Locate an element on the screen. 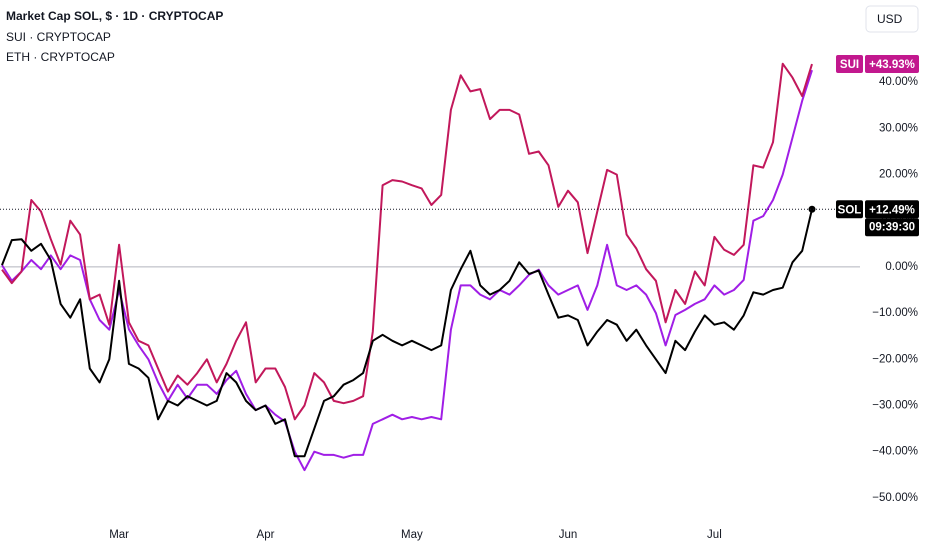 The width and height of the screenshot is (932, 550). badge-value: +12.49% is located at coordinates (892, 210).